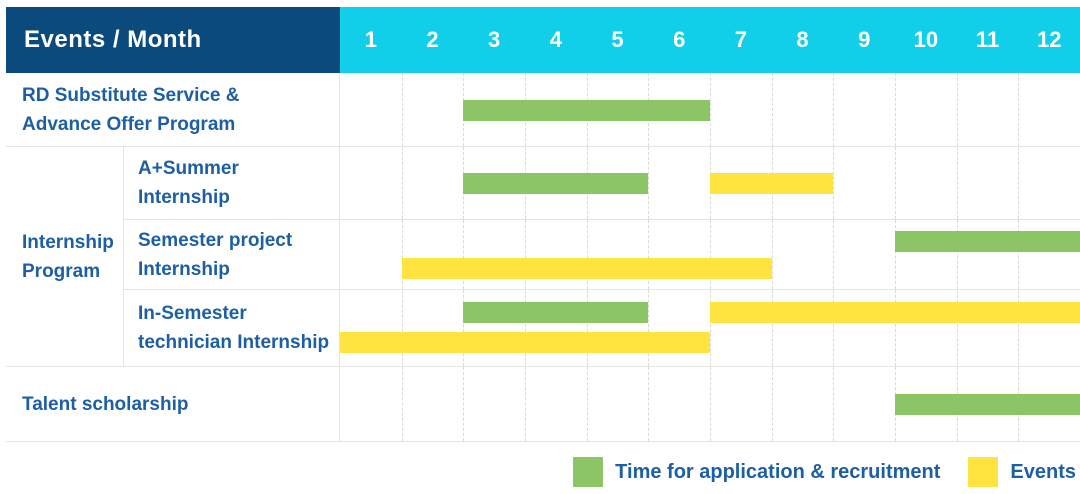 This screenshot has height=494, width=1080. What do you see at coordinates (494, 39) in the screenshot?
I see `month-header-3: 3` at bounding box center [494, 39].